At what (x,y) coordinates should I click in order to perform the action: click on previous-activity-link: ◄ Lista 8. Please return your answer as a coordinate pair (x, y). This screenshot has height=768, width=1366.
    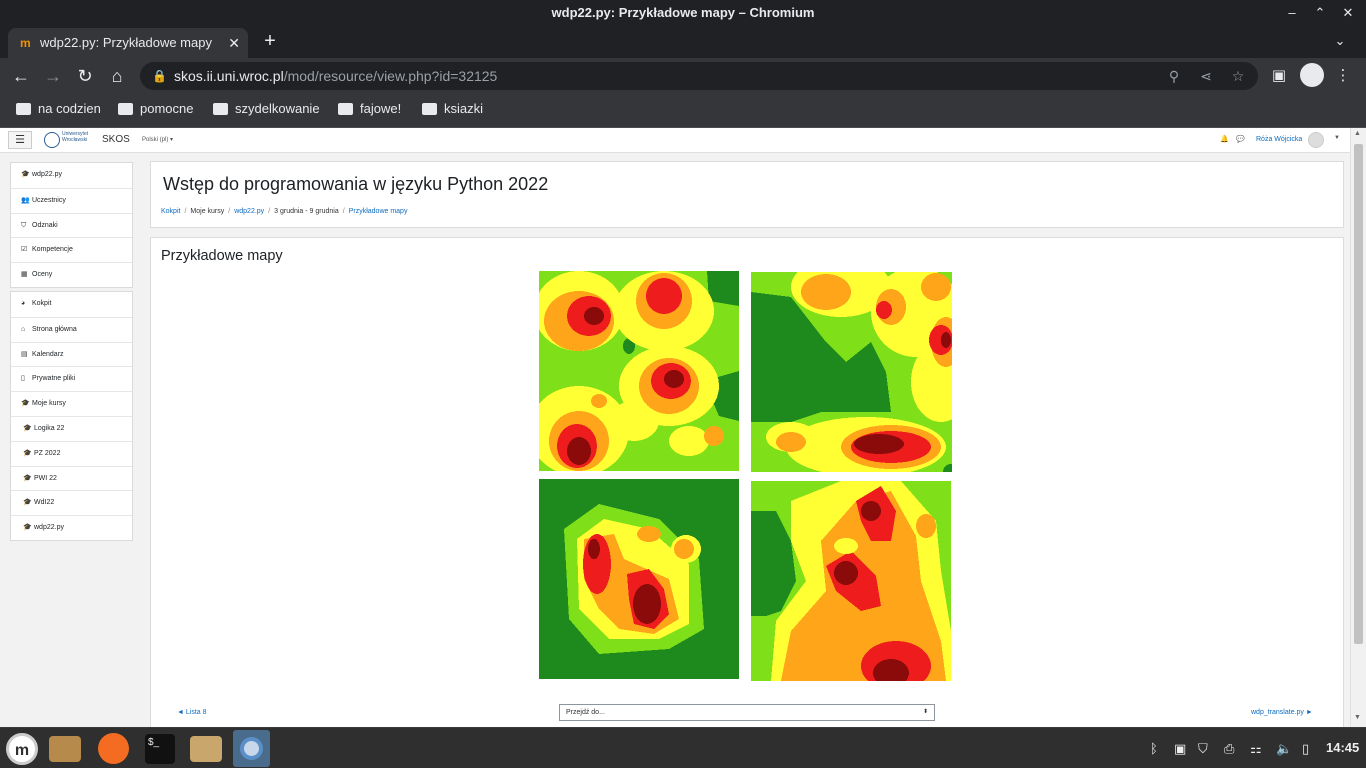
    Looking at the image, I should click on (192, 712).